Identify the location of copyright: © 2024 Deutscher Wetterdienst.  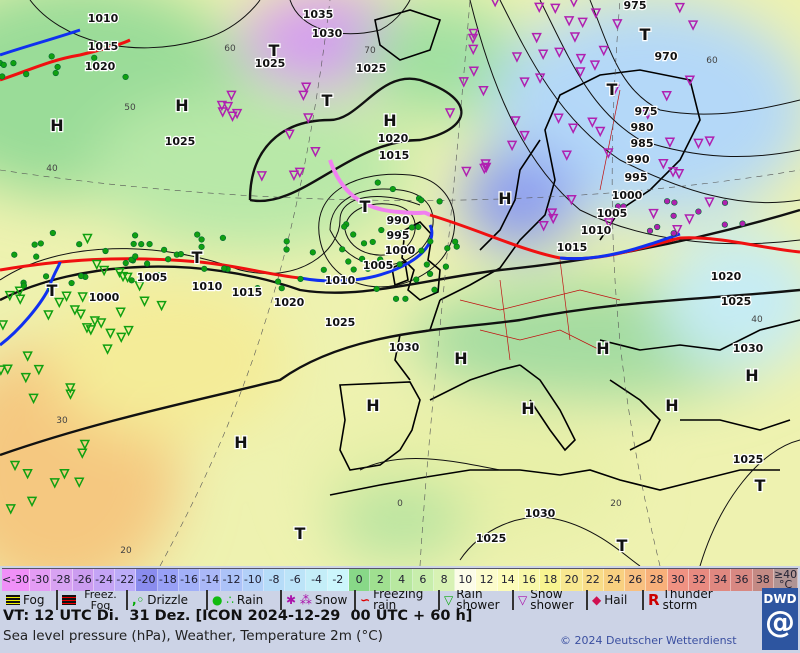
(648, 640).